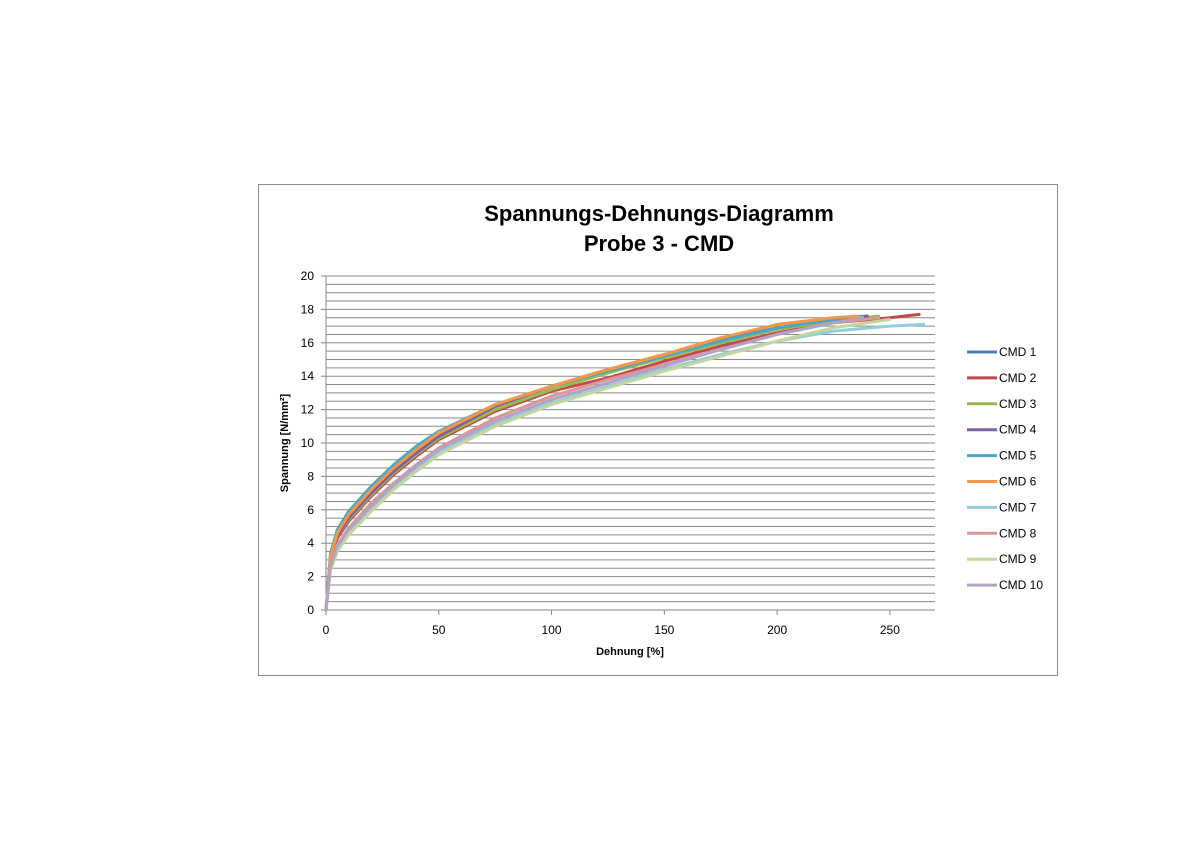 This screenshot has height=849, width=1200. What do you see at coordinates (1018, 482) in the screenshot?
I see `legend-label: CMD 6` at bounding box center [1018, 482].